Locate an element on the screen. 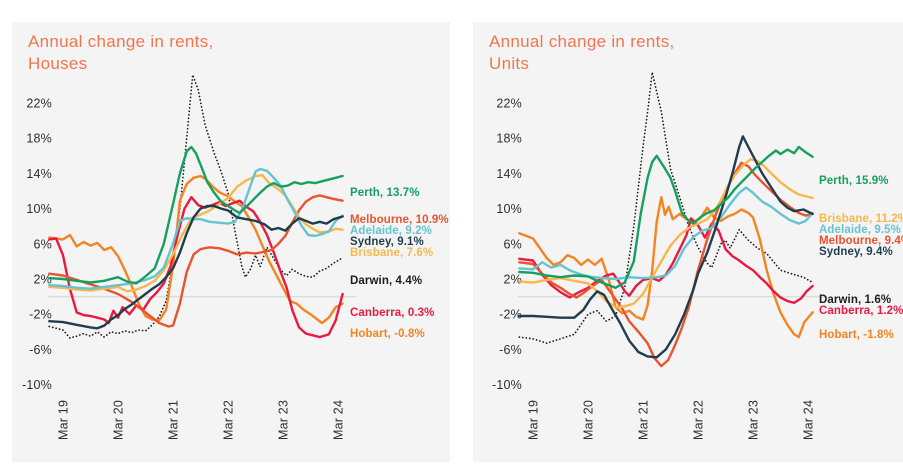  chart-title-houses: Annual change in rents, Houses is located at coordinates (121, 53).